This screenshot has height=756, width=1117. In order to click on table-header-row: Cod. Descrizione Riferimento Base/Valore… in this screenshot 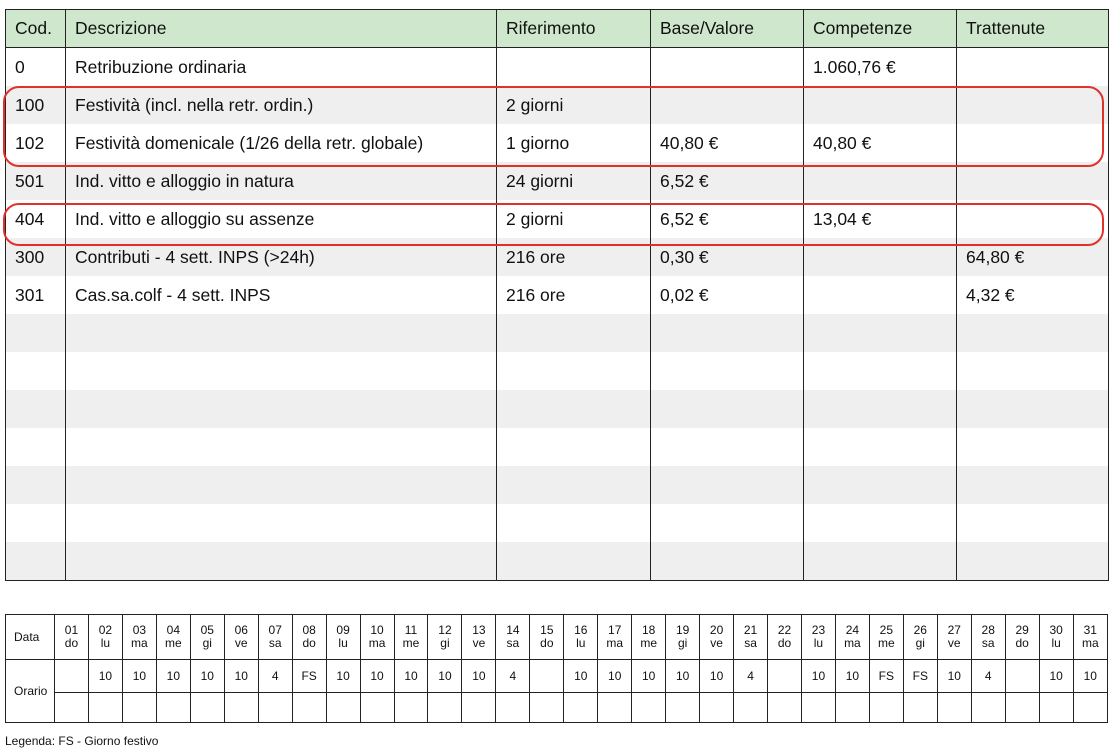, I will do `click(557, 28)`.